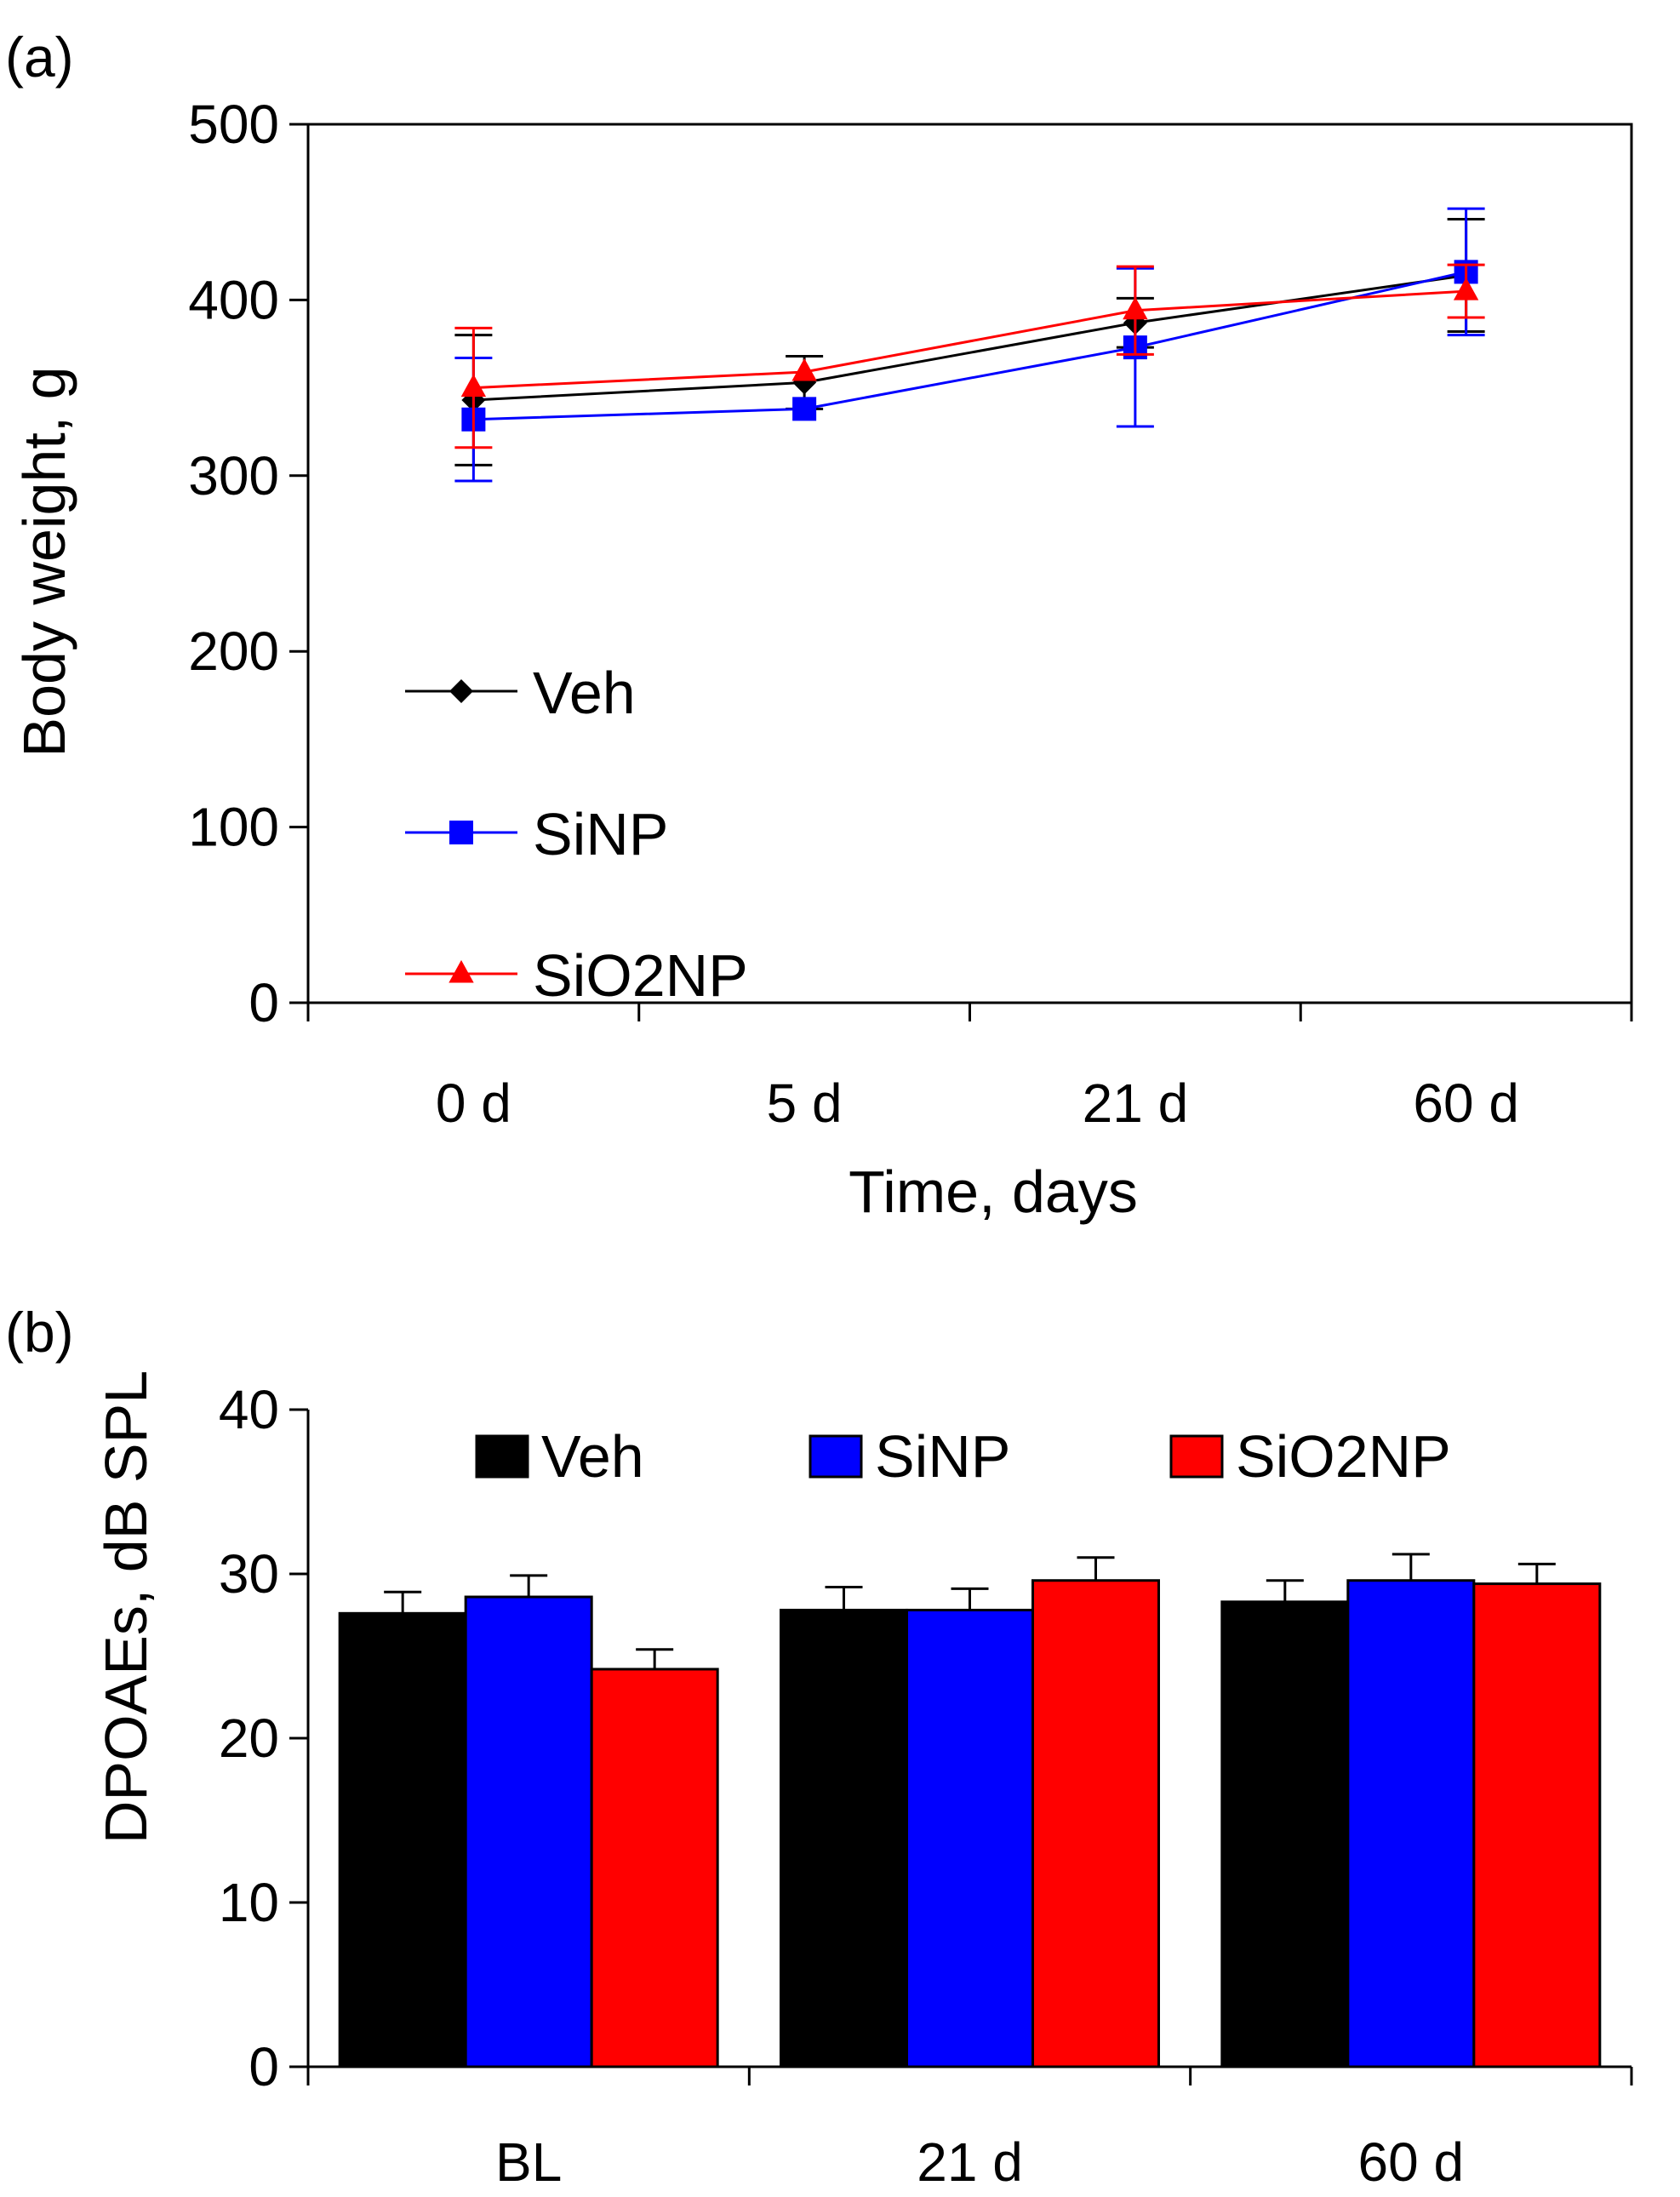 Image resolution: width=1680 pixels, height=2197 pixels. Describe the element at coordinates (970, 2162) in the screenshot. I see `x-tick-label-b-21-d: 21 d` at that location.